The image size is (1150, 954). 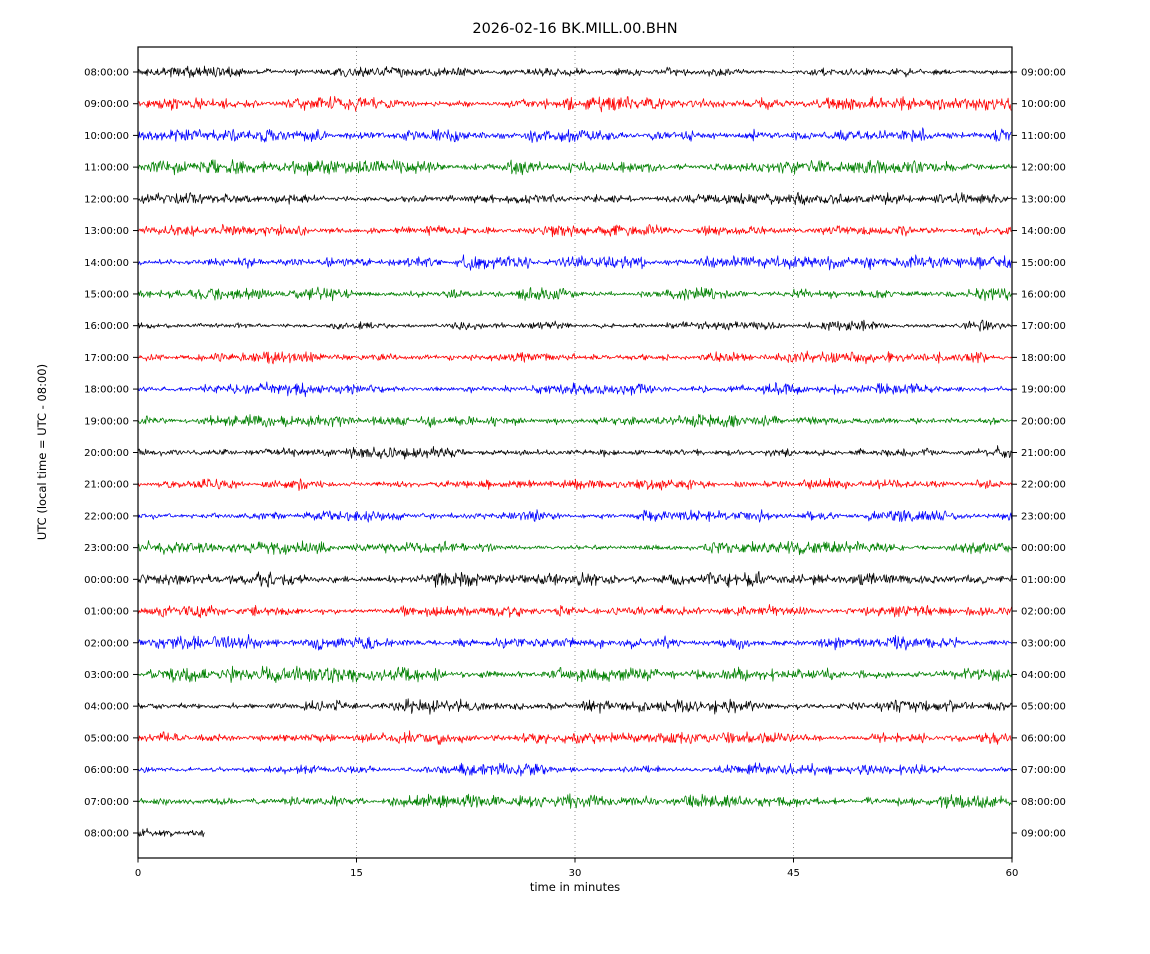 I want to click on row-label-left: 23:00:00, so click(x=106, y=548).